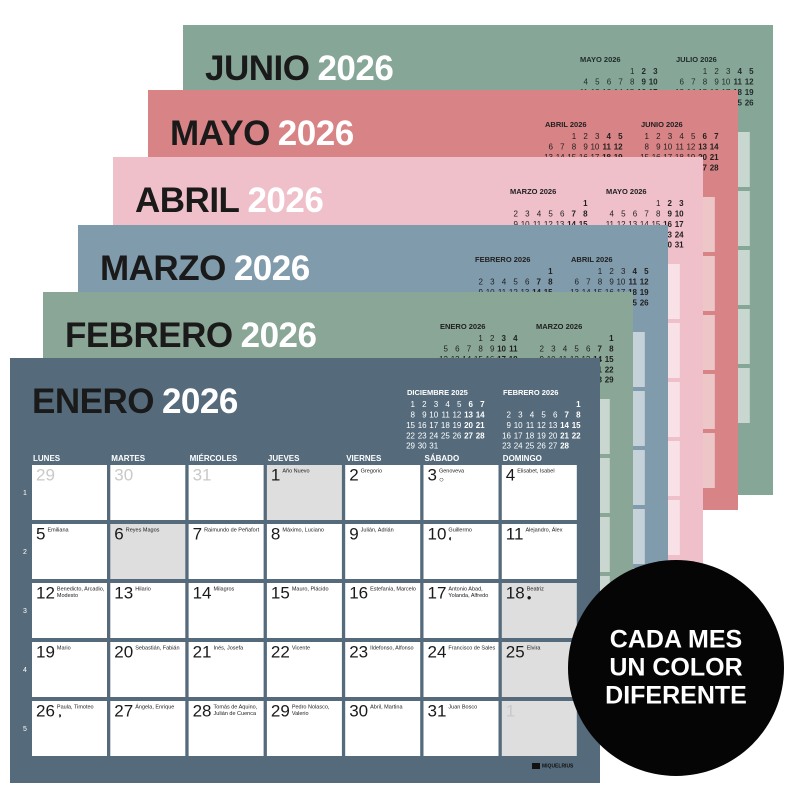  I want to click on day-number: 26, so click(45, 710).